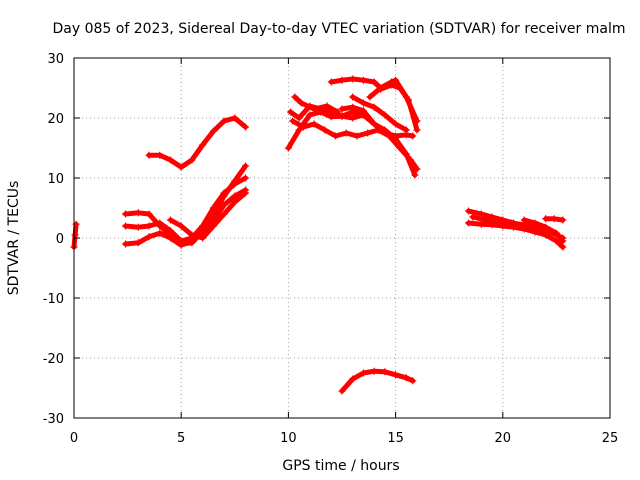  I want to click on y-axis-label: SDTVAR / TECUs, so click(14, 238).